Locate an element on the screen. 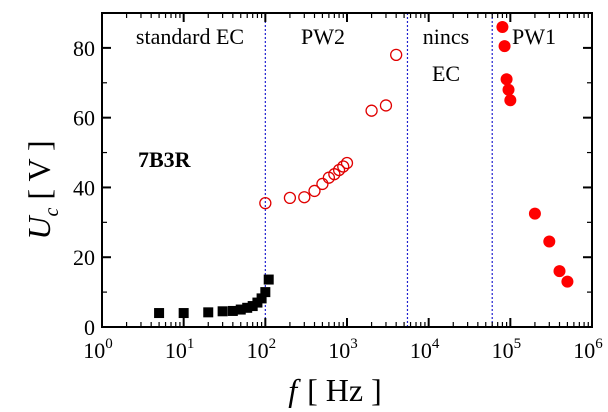 This screenshot has height=412, width=608. region-label-pw2: PW2 is located at coordinates (323, 36).